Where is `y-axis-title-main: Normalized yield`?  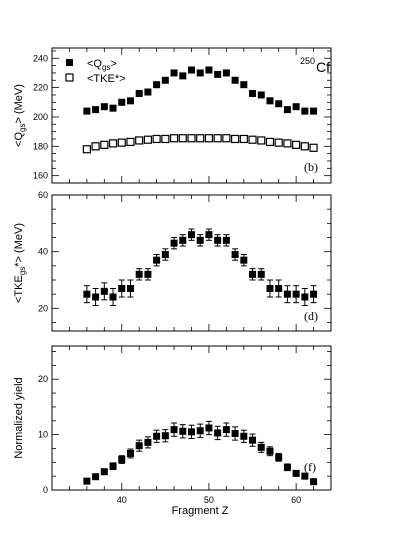
y-axis-title-main: Normalized yield is located at coordinates (19, 417).